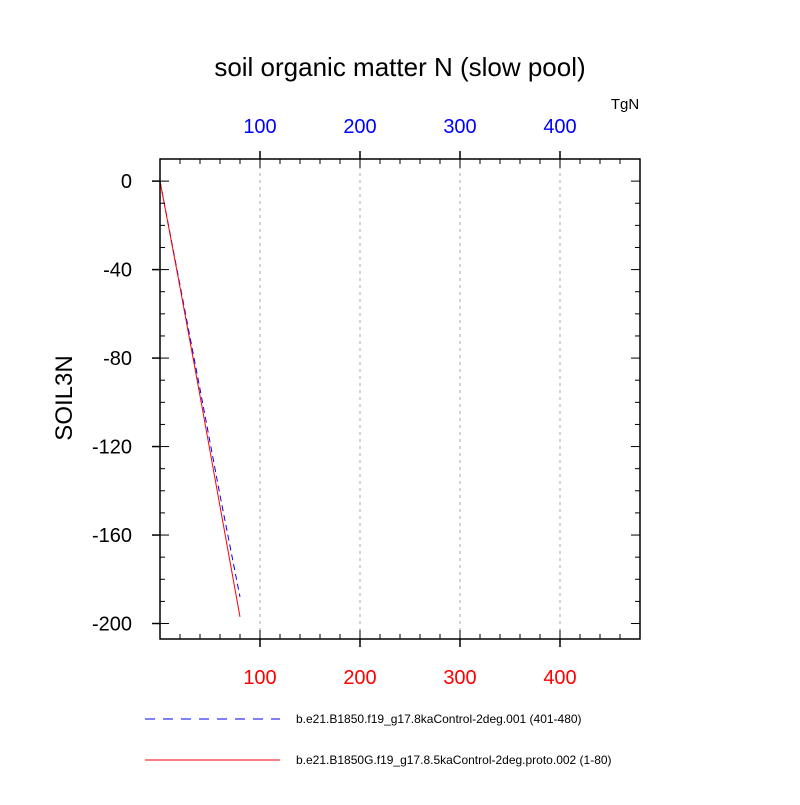 Image resolution: width=800 pixels, height=805 pixels. I want to click on units-label: TgN, so click(625, 104).